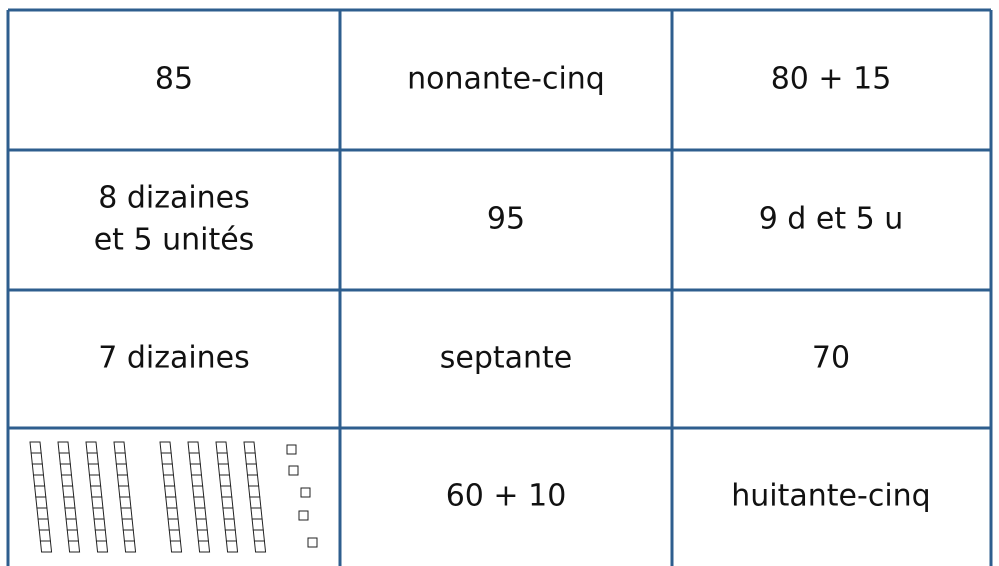  What do you see at coordinates (830, 496) in the screenshot?
I see `cell-text: huitante-cinq` at bounding box center [830, 496].